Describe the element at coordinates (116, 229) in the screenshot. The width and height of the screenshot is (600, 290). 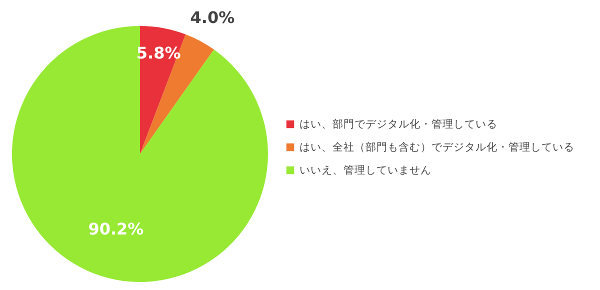
I see `data-label: 90.2%` at that location.